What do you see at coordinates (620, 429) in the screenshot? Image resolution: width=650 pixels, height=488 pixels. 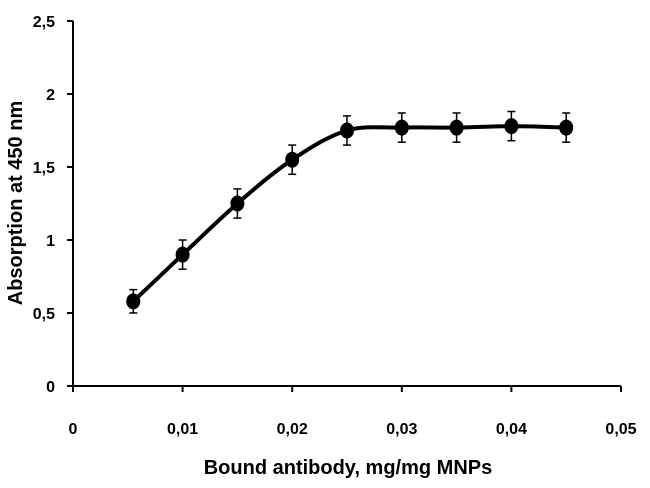 I see `x-tick-label: 0,05` at bounding box center [620, 429].